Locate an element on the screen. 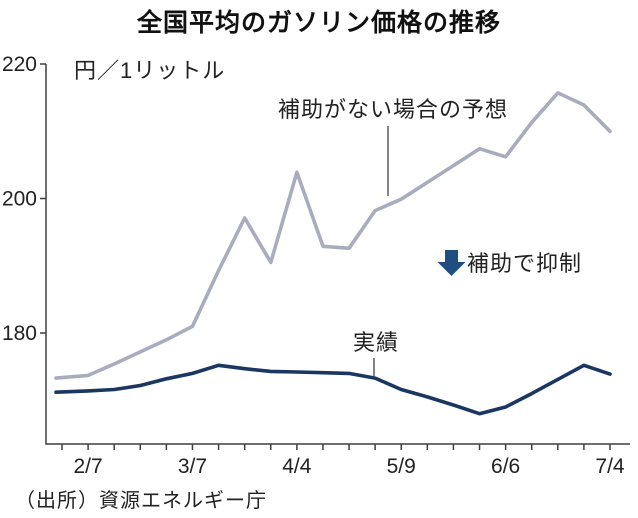 The image size is (638, 518). subsidy-arrow-label: 補助で抑制 is located at coordinates (524, 263).